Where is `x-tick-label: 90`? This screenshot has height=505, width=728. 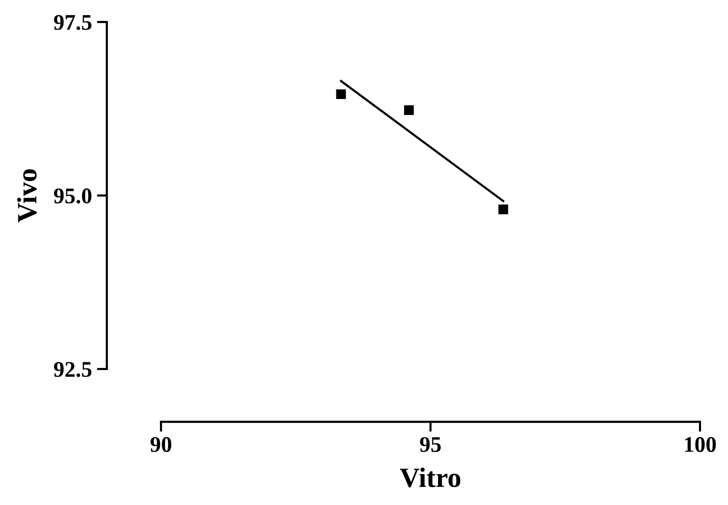 x-tick-label: 90 is located at coordinates (161, 444).